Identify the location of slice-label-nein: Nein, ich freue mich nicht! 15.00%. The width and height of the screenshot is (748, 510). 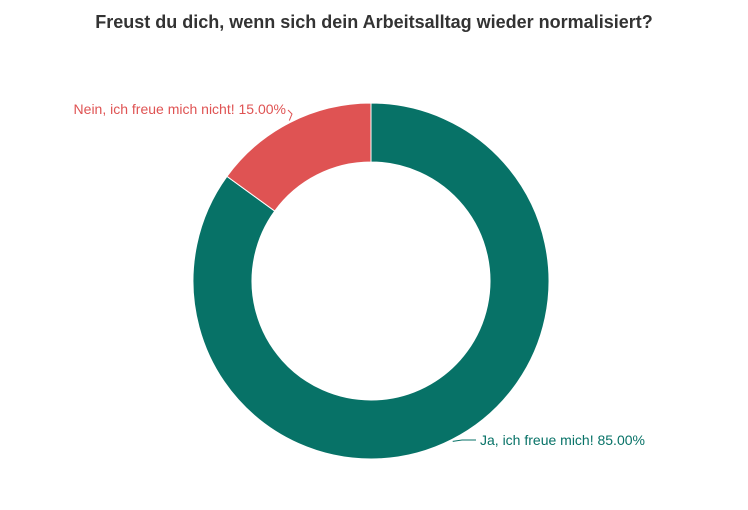
(180, 109).